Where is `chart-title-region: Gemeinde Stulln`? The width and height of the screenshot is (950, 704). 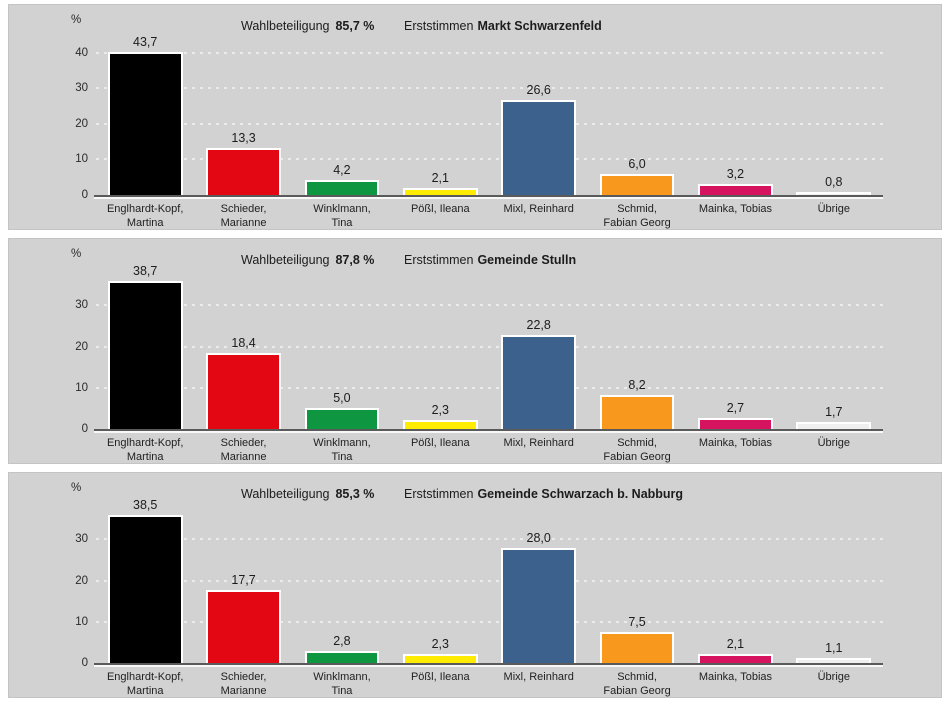
chart-title-region: Gemeinde Stulln is located at coordinates (527, 260).